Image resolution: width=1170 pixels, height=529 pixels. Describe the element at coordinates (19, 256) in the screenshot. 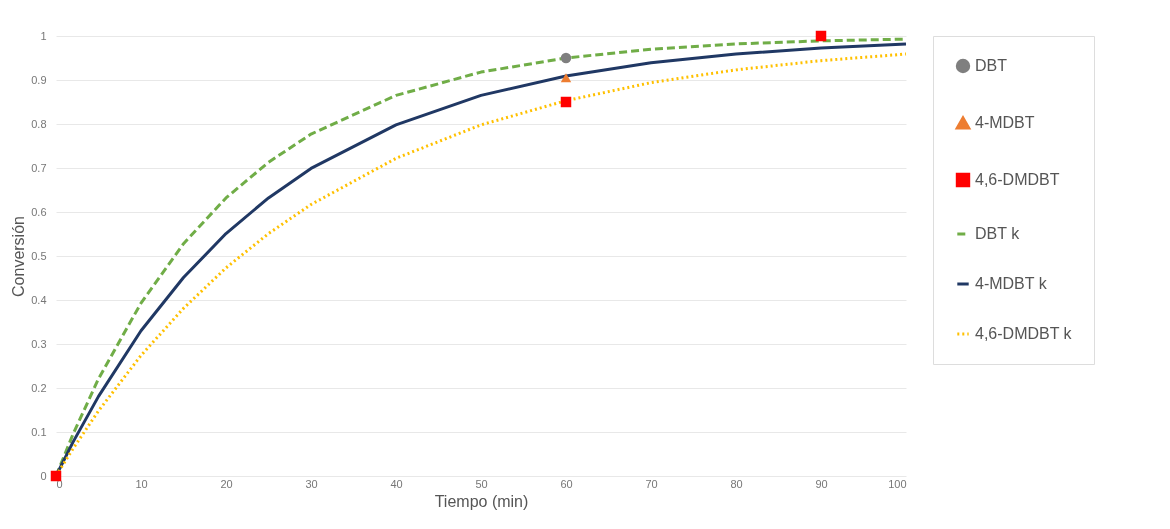

I see `y-axis-title: Conversión` at that location.